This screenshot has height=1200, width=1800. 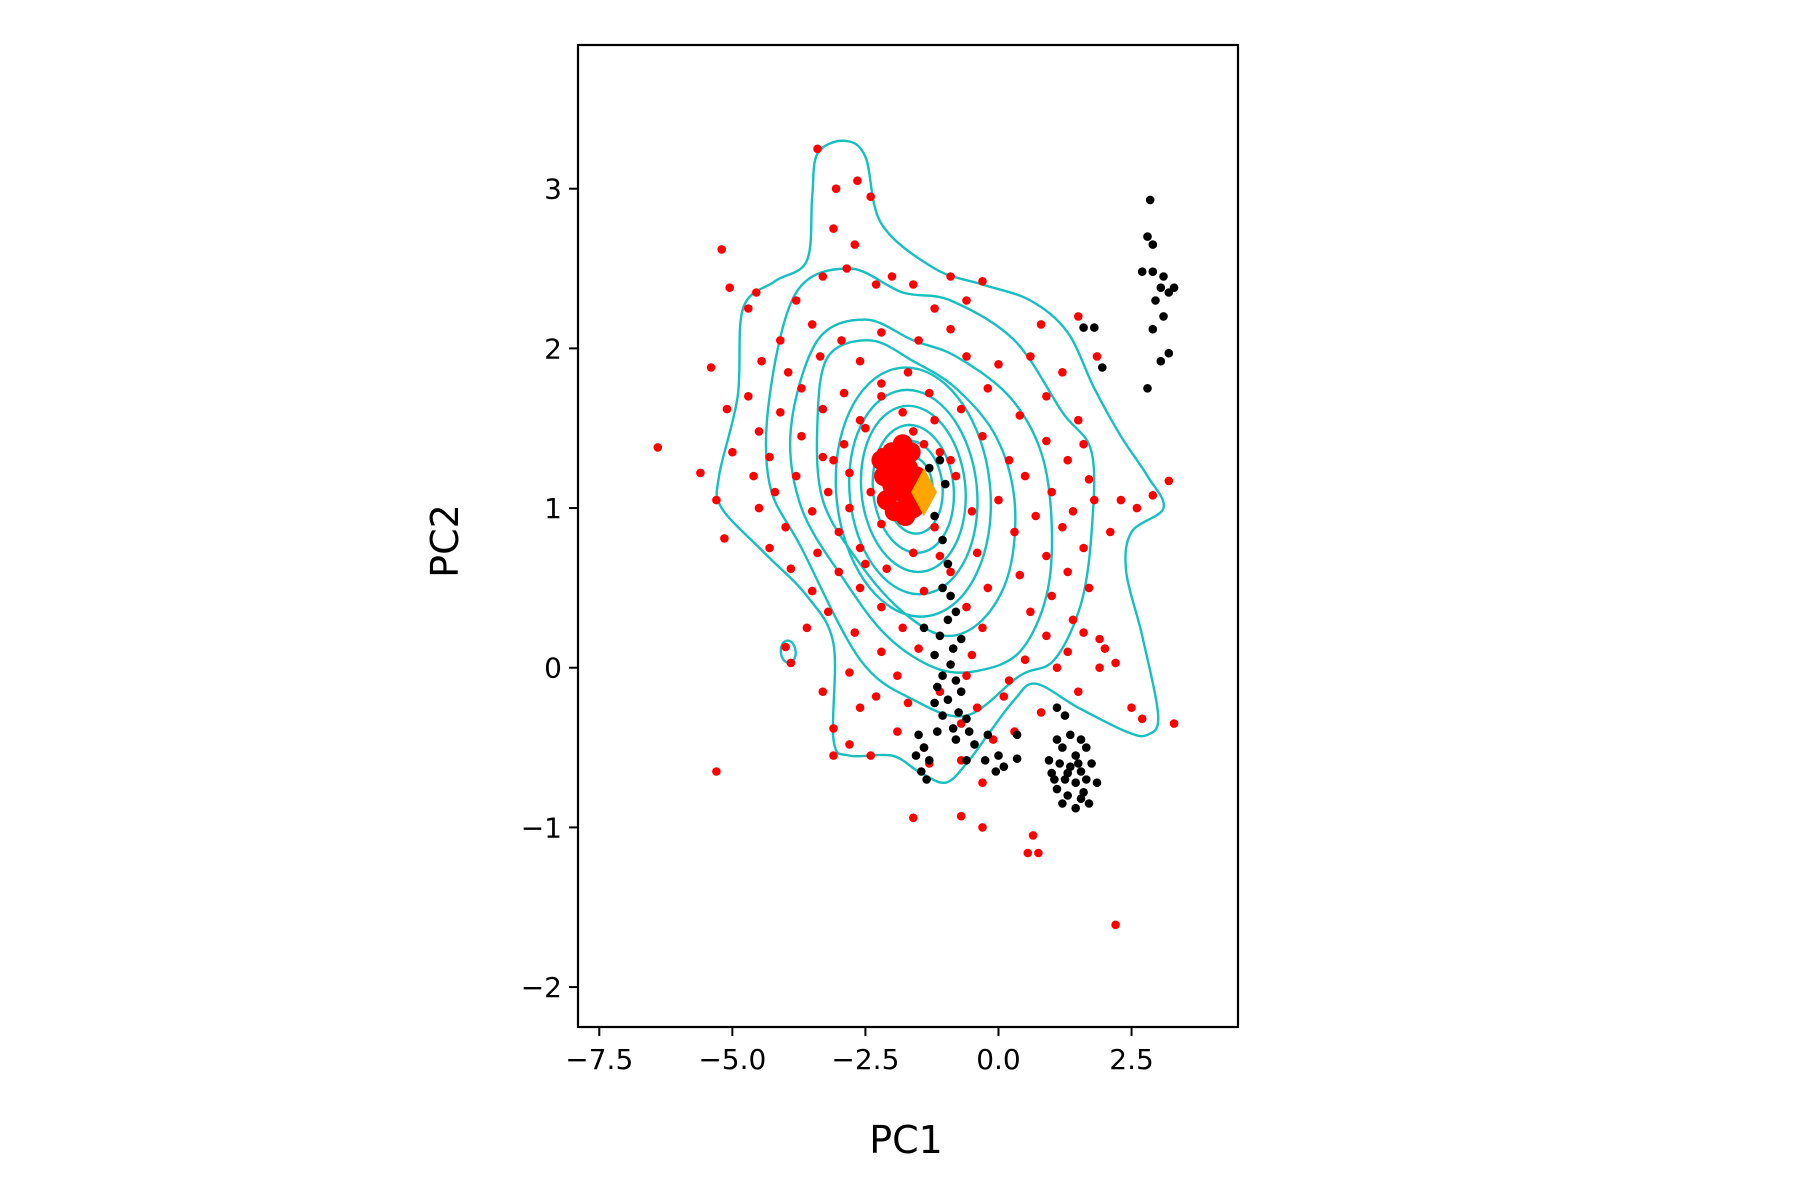 What do you see at coordinates (541, 827) in the screenshot?
I see `y-tick-label: −1` at bounding box center [541, 827].